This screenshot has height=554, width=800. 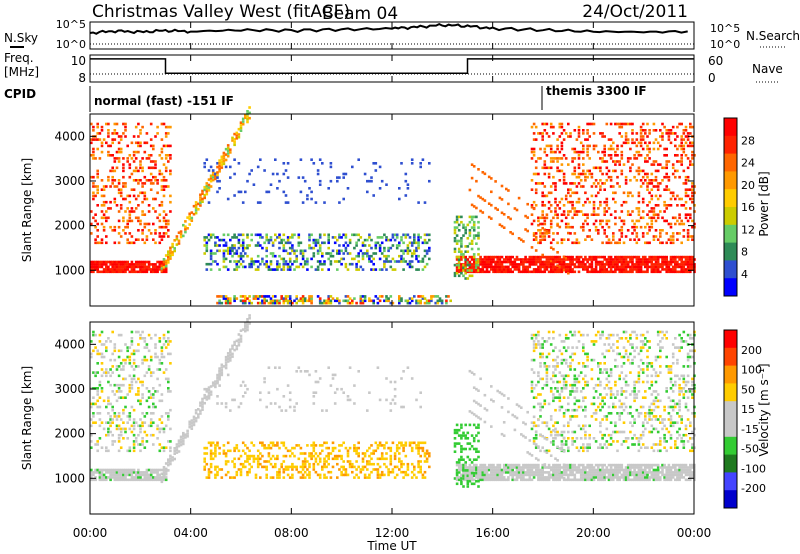 What do you see at coordinates (19, 58) in the screenshot?
I see `freq-label-line1: Freq.` at bounding box center [19, 58].